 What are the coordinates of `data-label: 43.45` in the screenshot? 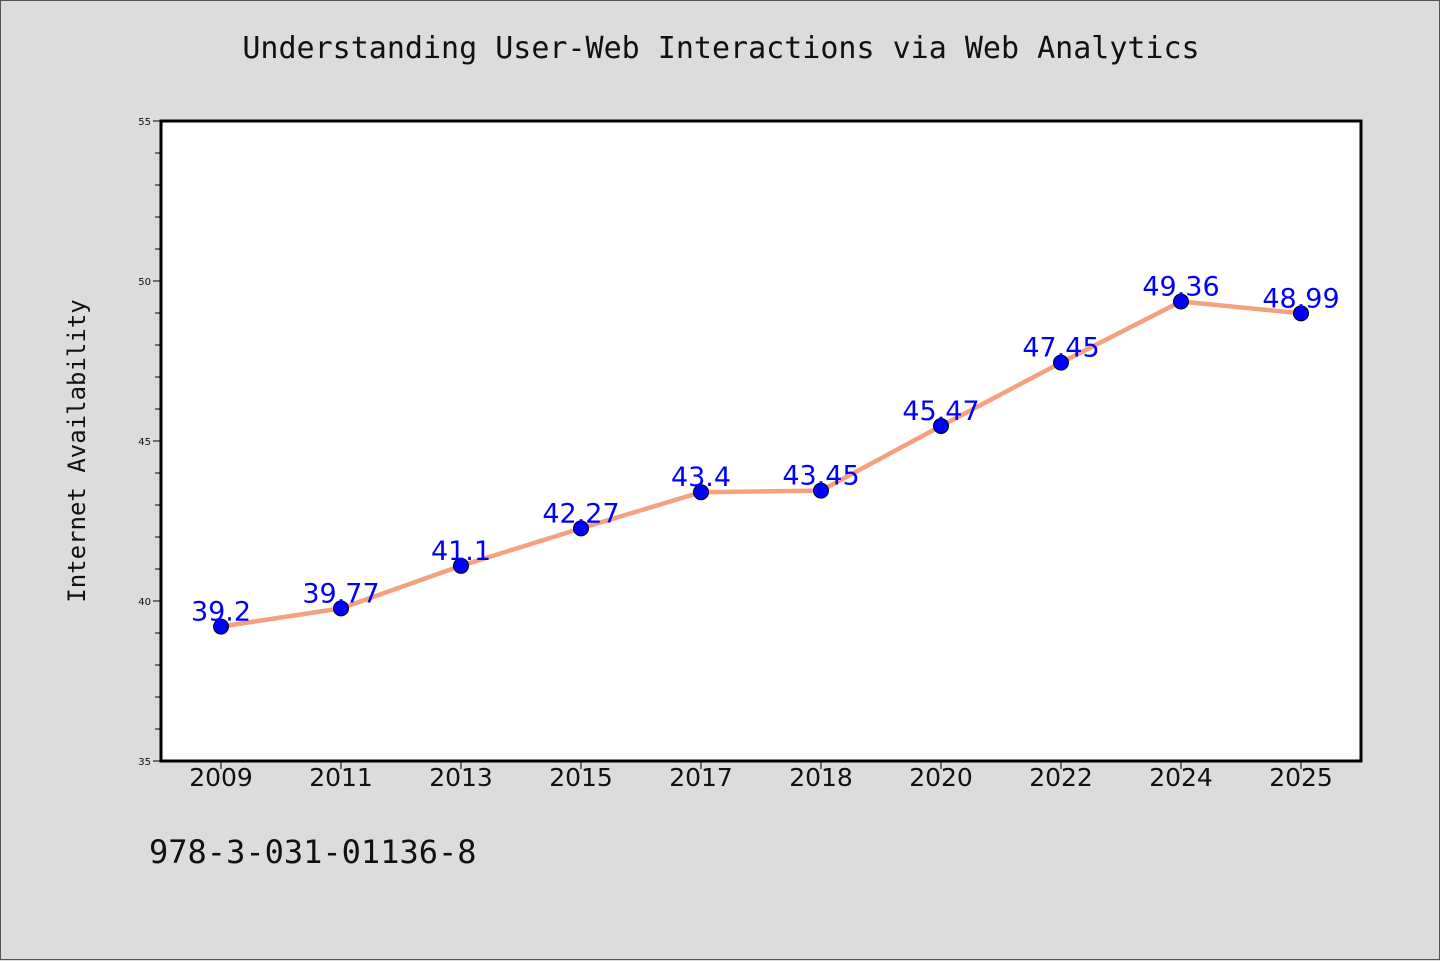 It's located at (820, 476).